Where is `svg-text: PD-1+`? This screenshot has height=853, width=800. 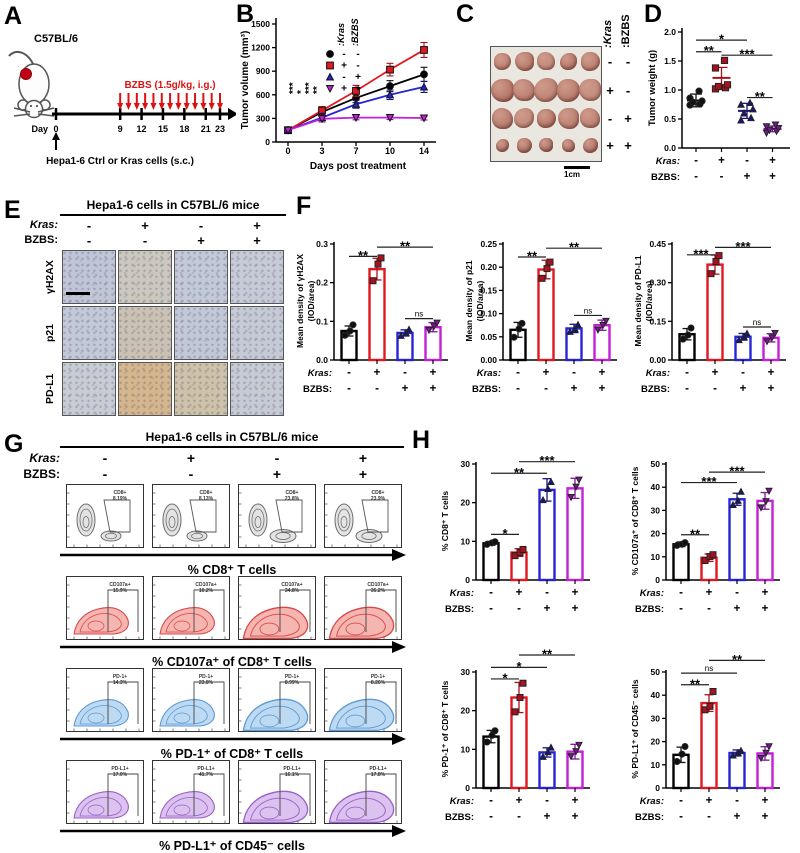
svg-text: PD-1+ is located at coordinates (120, 677).